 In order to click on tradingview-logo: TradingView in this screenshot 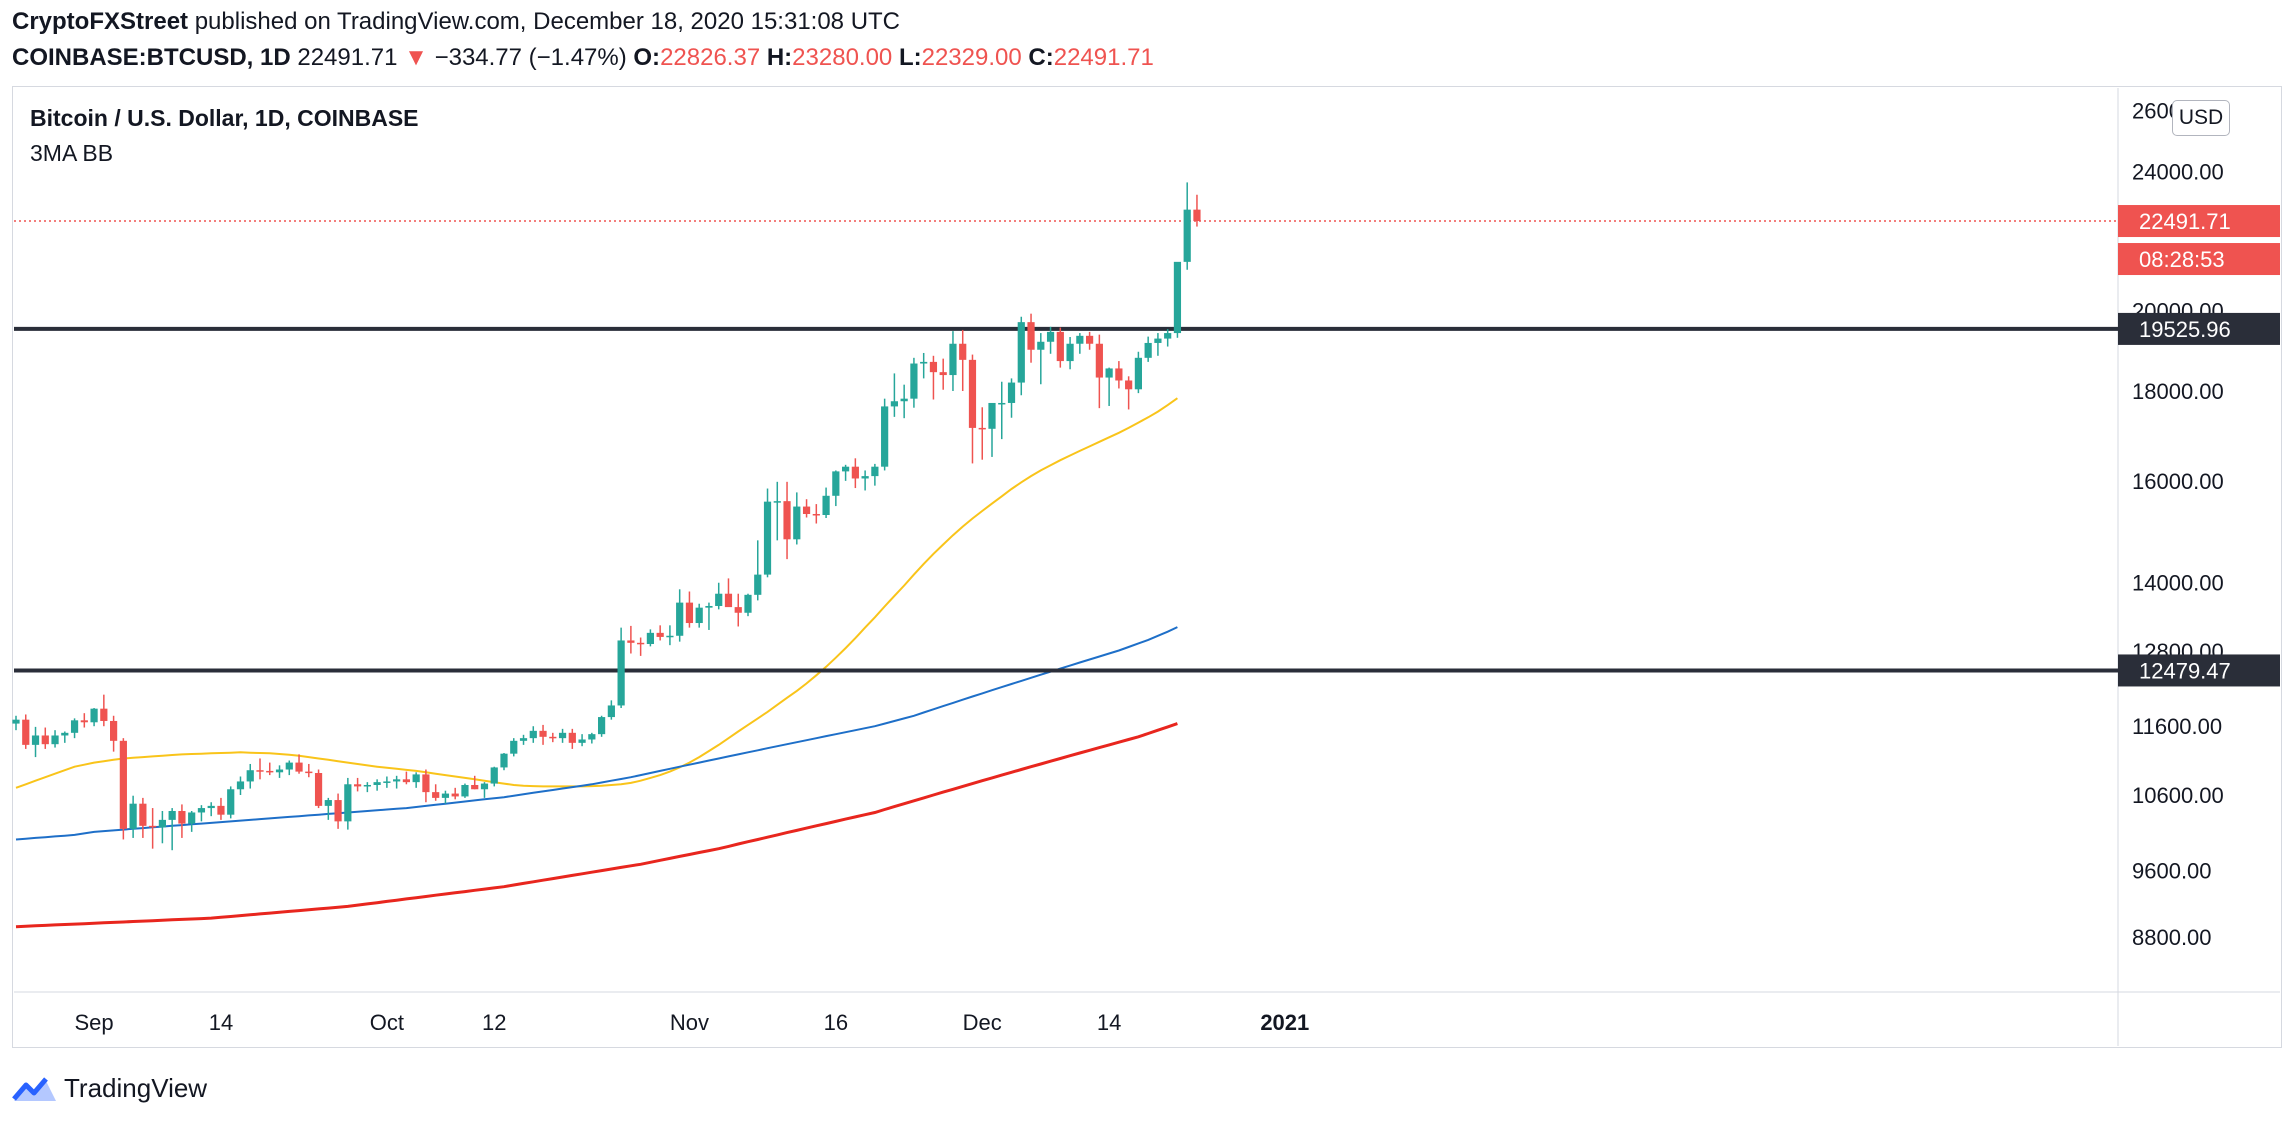, I will do `click(109, 1088)`.